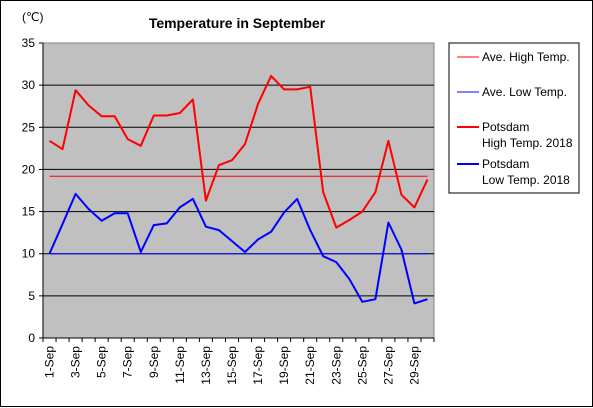 This screenshot has width=593, height=408. Describe the element at coordinates (29, 85) in the screenshot. I see `y-tick-label: 30` at that location.